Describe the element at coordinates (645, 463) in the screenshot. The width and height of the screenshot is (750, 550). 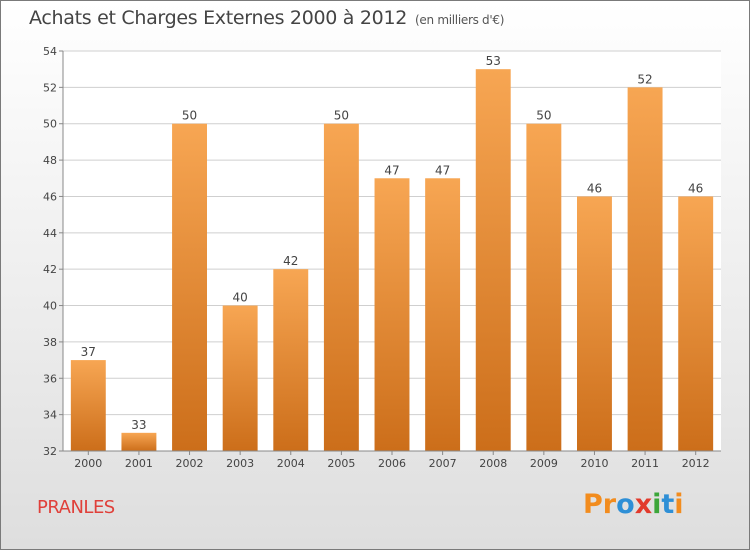
I see `x-tick-label: 2011` at that location.